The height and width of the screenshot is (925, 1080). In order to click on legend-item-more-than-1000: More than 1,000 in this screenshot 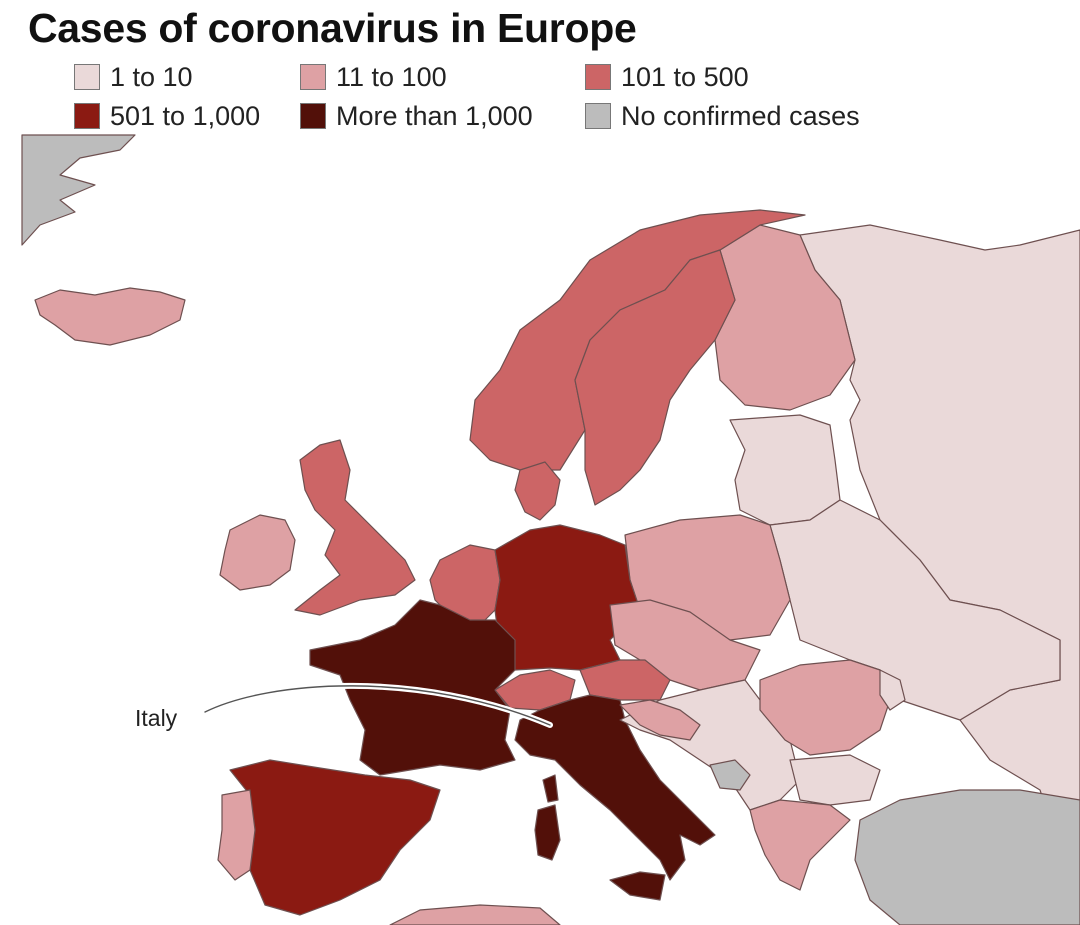, I will do `click(416, 116)`.